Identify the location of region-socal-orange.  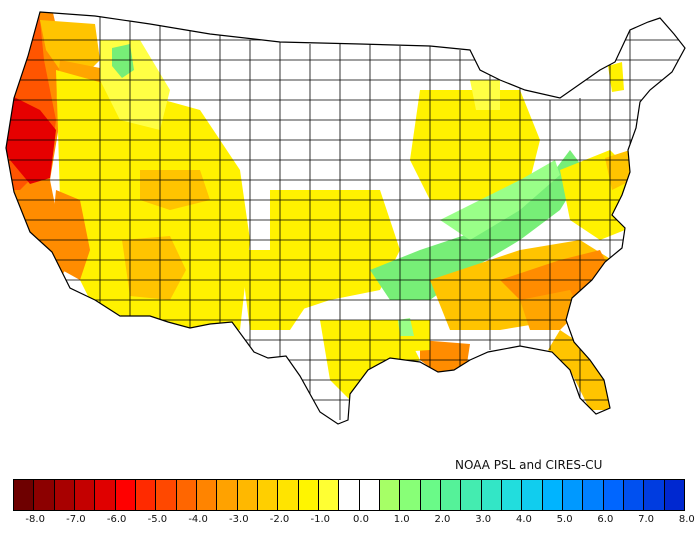
(71, 235).